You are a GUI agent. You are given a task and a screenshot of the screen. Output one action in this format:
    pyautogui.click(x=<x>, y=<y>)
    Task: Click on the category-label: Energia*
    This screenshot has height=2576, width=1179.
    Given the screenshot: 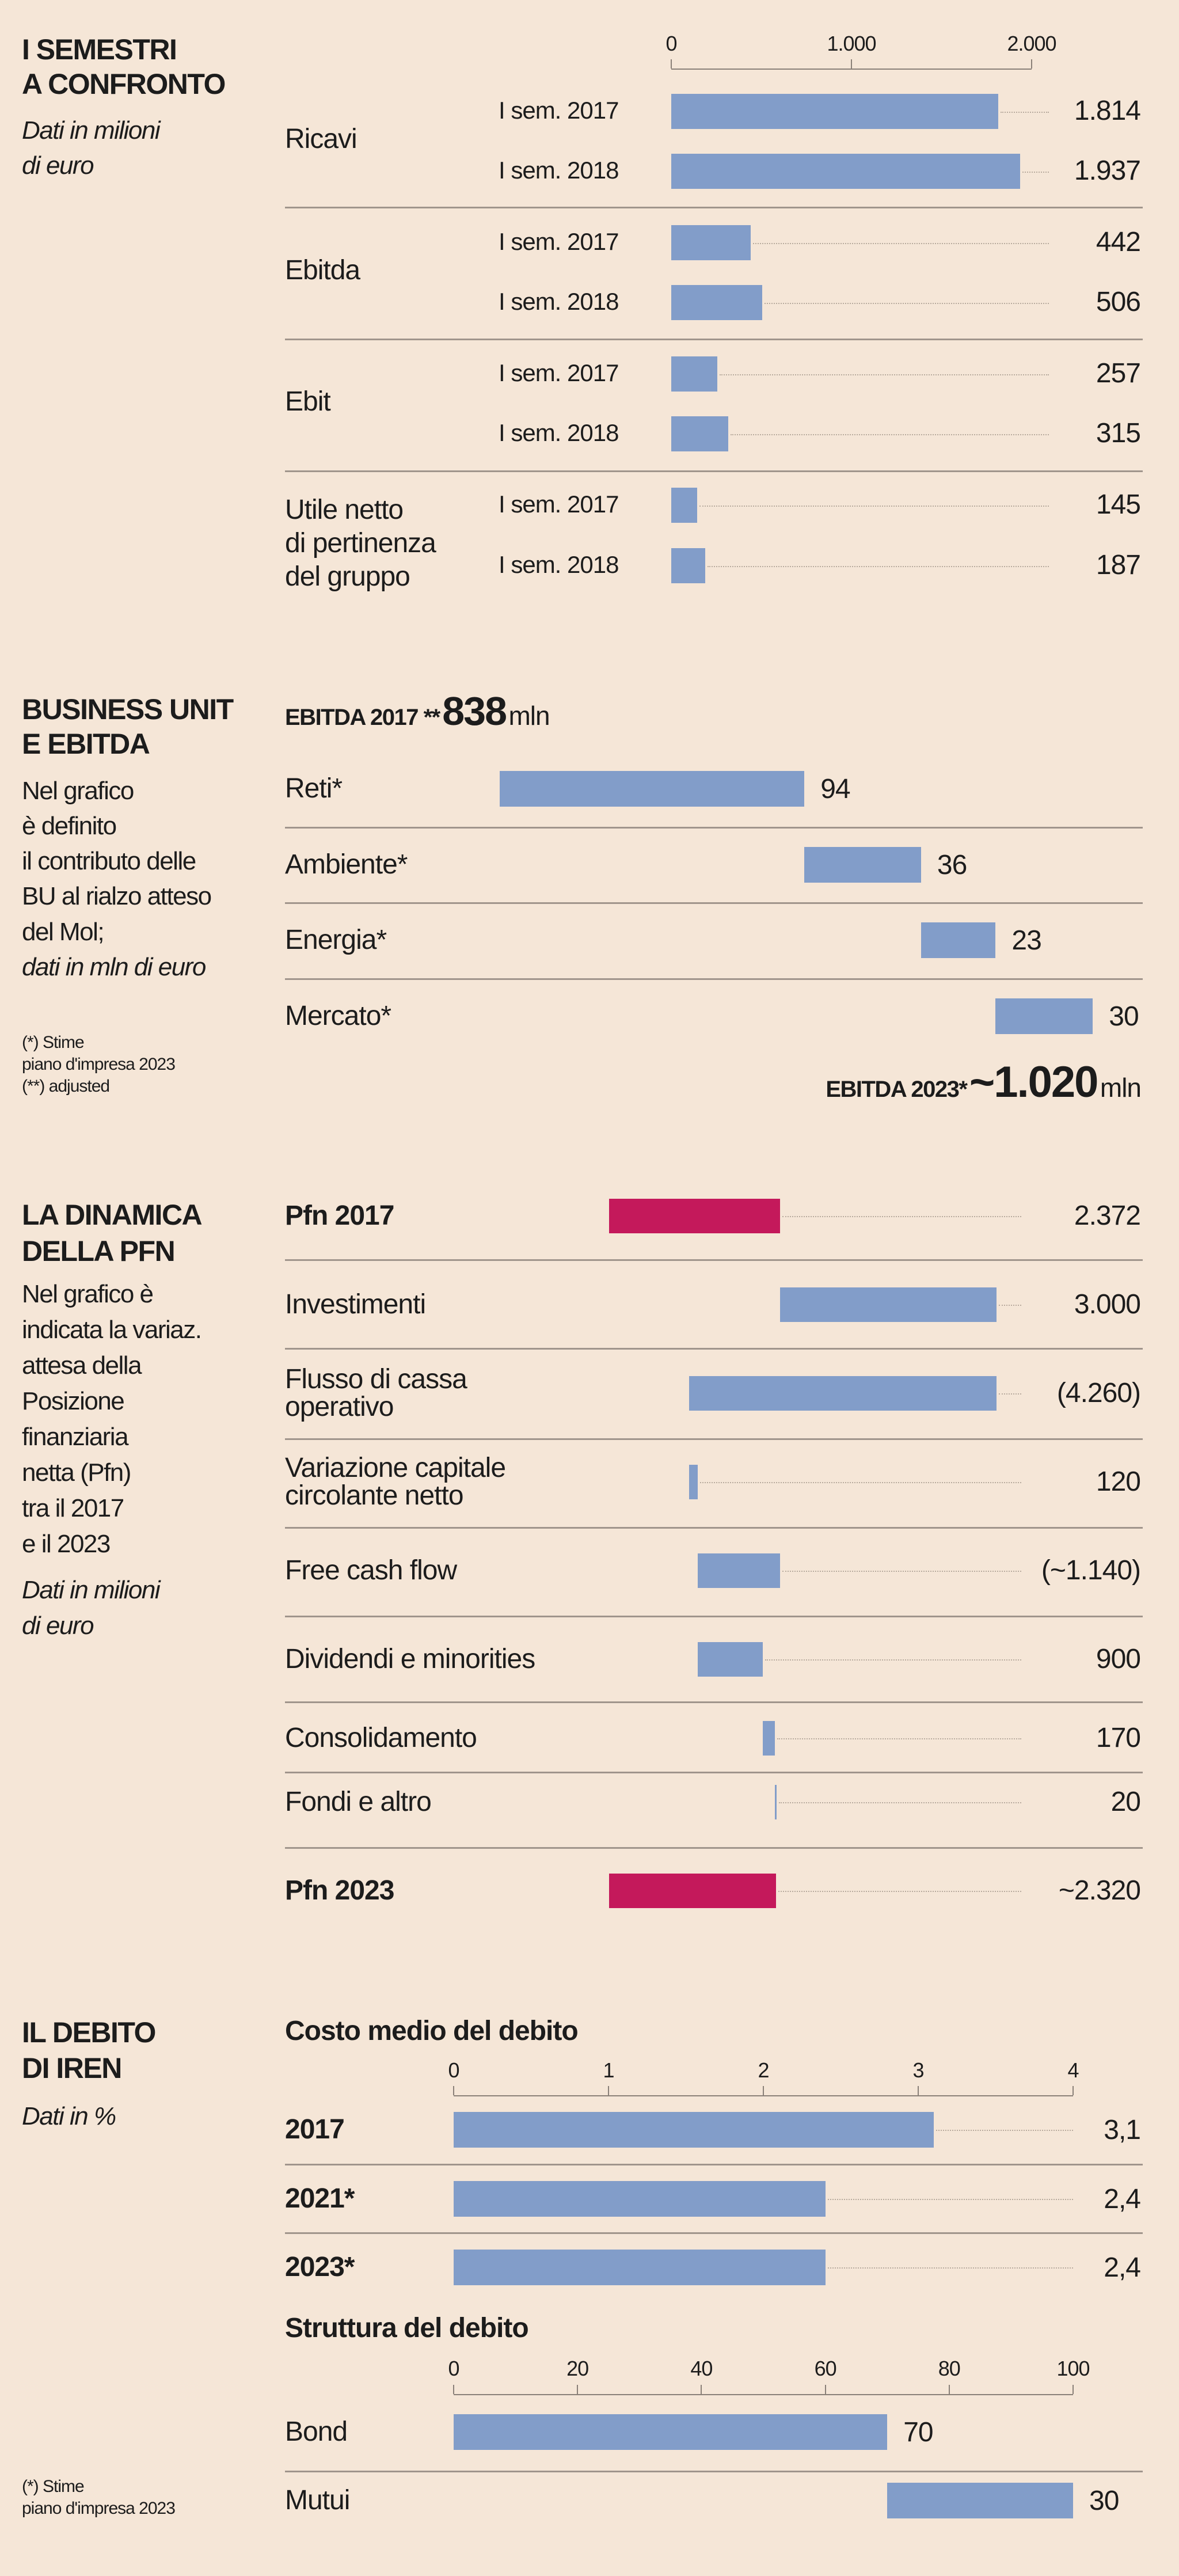 What is the action you would take?
    pyautogui.click(x=336, y=940)
    